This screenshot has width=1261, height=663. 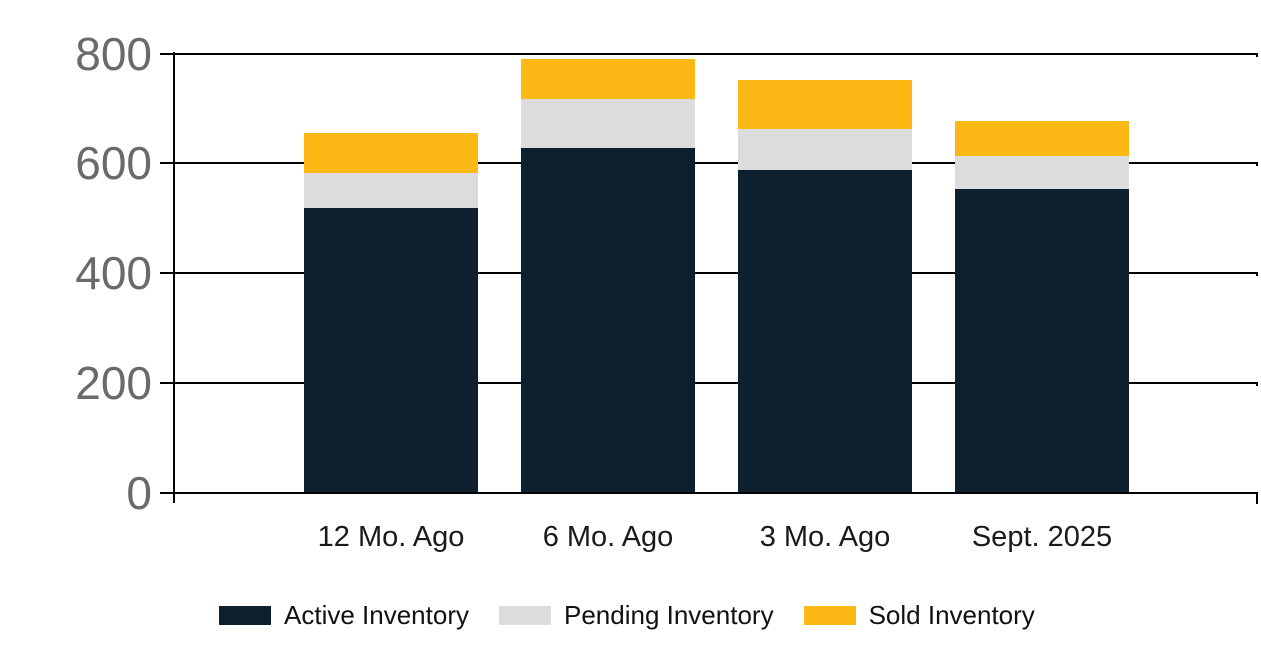 What do you see at coordinates (391, 537) in the screenshot?
I see `x-category-label-12-mo-ago: 12 Mo. Ago` at bounding box center [391, 537].